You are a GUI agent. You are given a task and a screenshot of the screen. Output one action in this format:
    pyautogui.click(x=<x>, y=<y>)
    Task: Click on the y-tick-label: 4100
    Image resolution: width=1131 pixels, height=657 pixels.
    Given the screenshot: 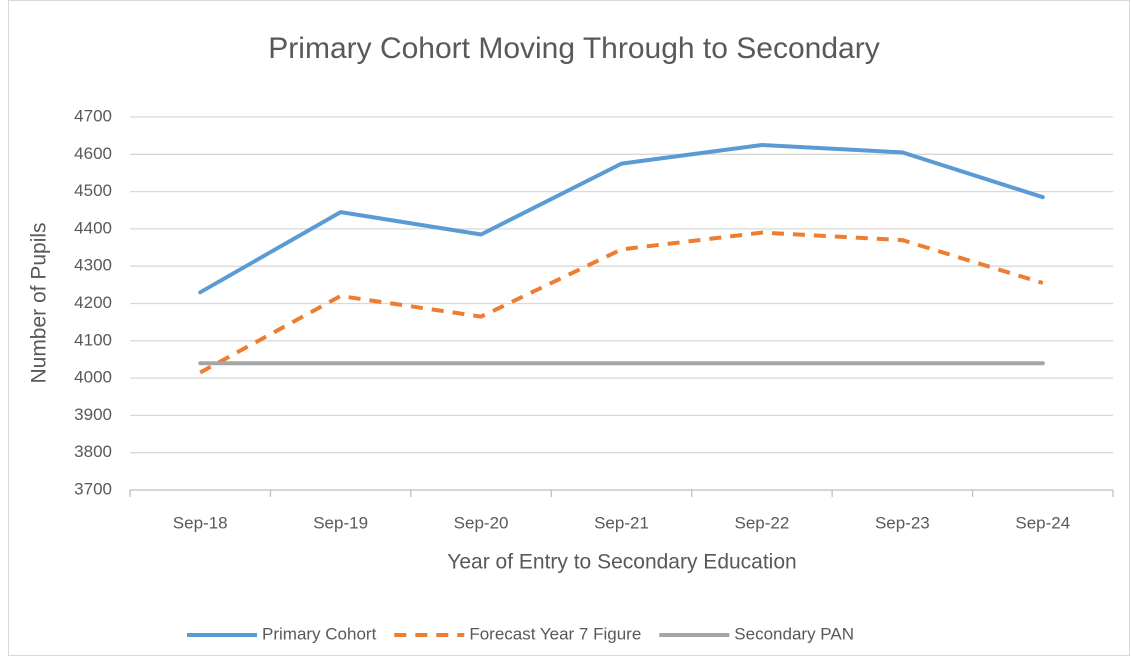 What is the action you would take?
    pyautogui.click(x=93, y=339)
    